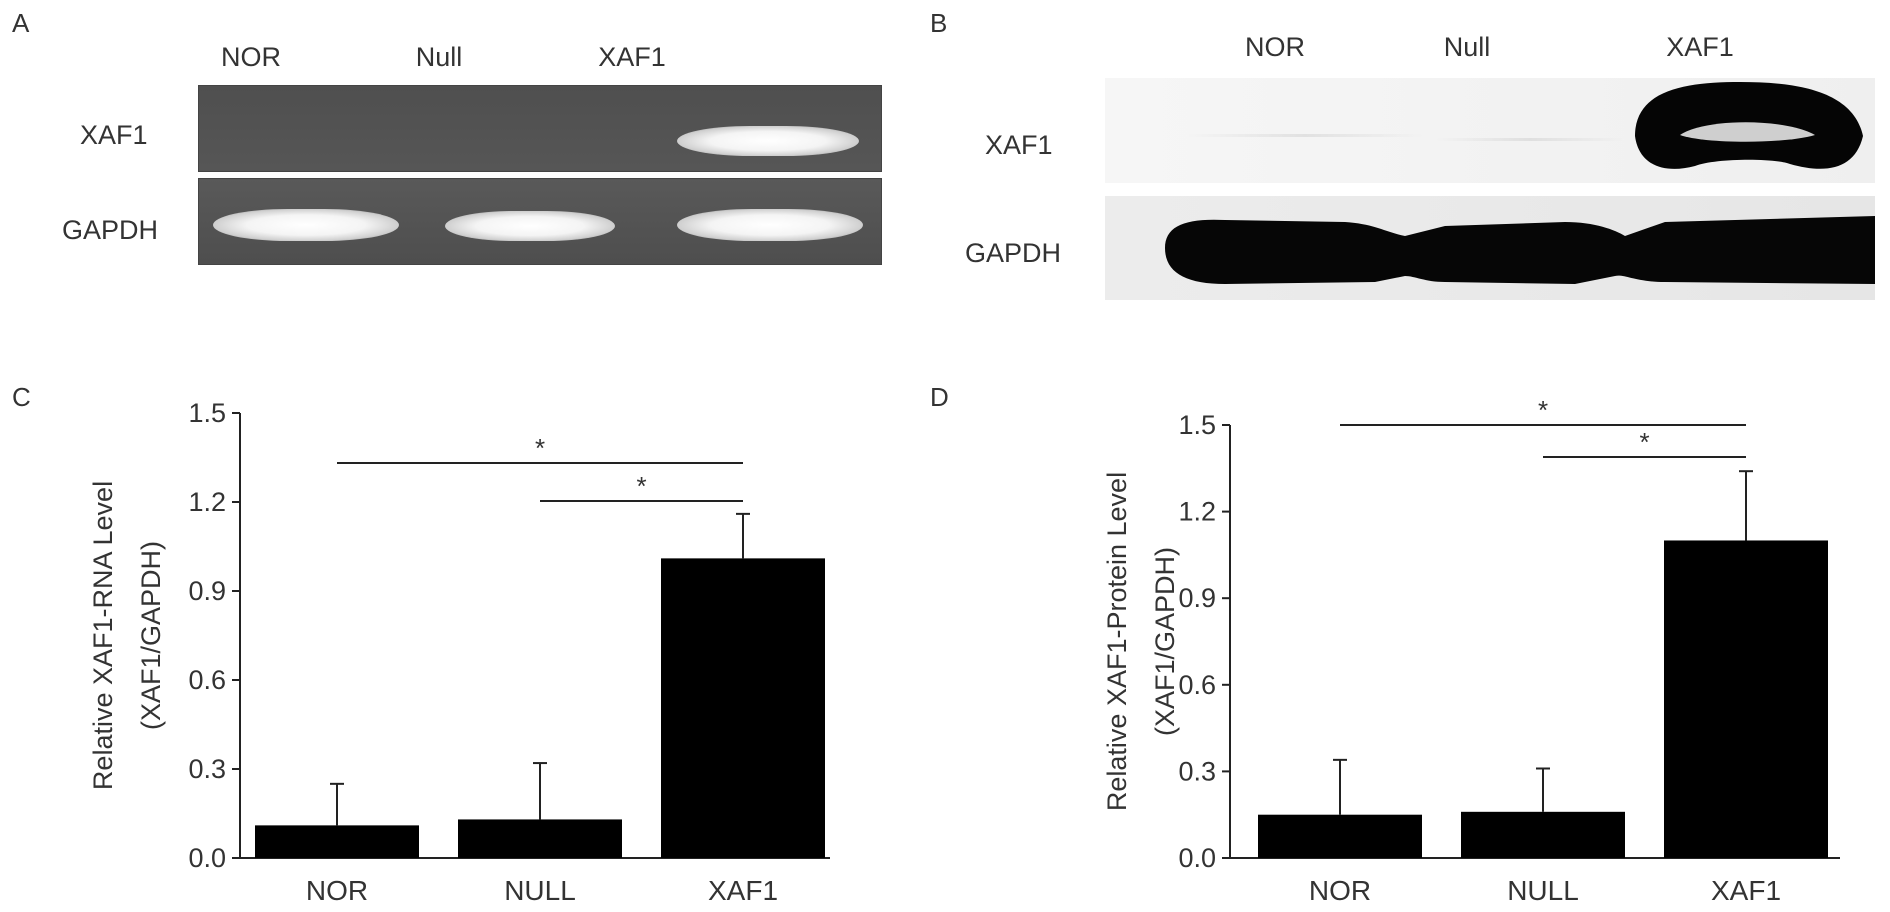 This screenshot has height=912, width=1890. Describe the element at coordinates (306, 225) in the screenshot. I see `gel-band-gapdh-nor` at that location.